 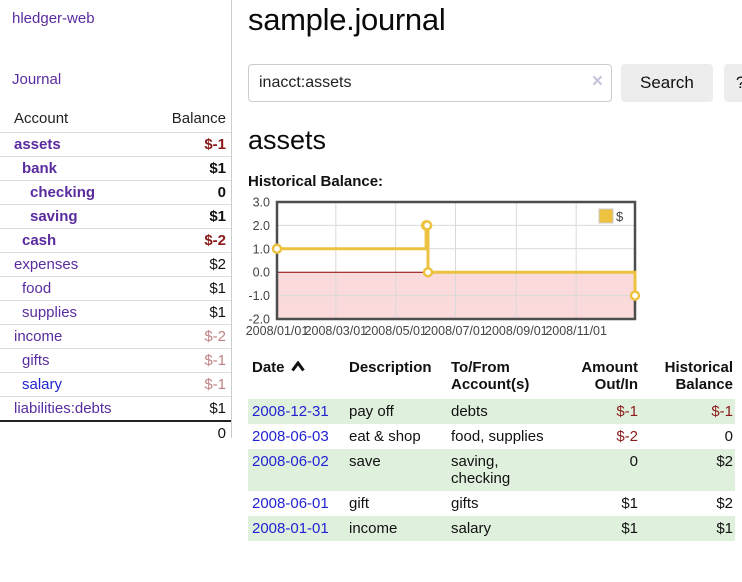 I want to click on x-tick-label: 2008/07/01, so click(x=455, y=331).